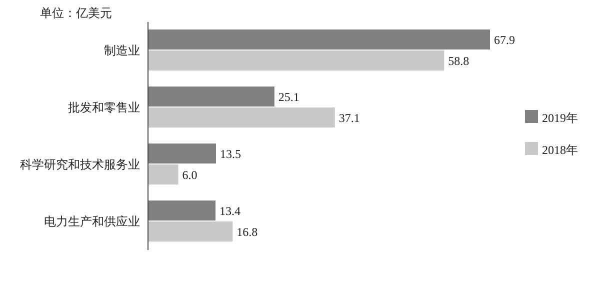  I want to click on y-axis-title: 单位：亿美元, so click(76, 13).